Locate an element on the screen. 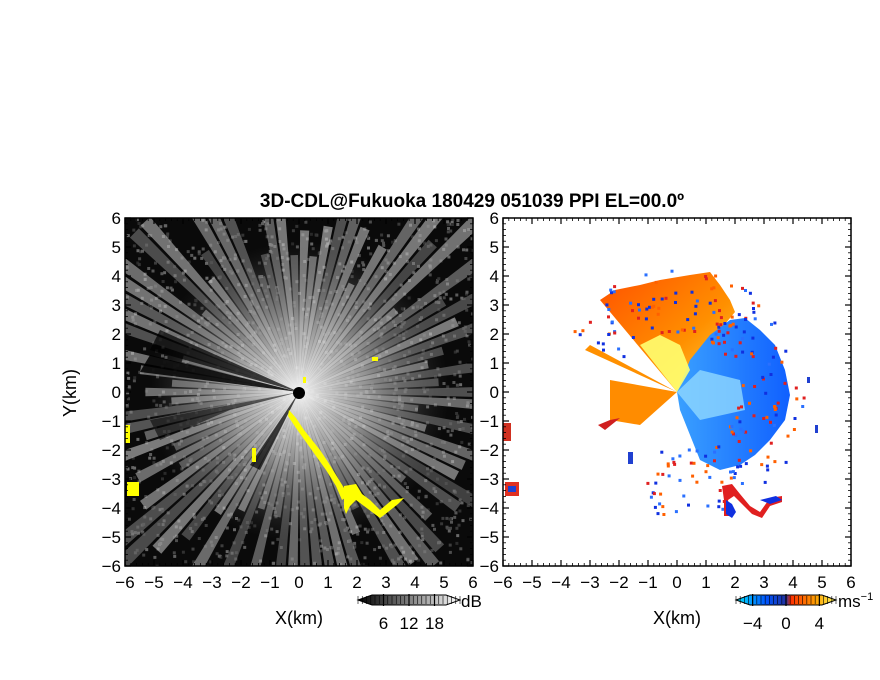 The width and height of the screenshot is (880, 680). snr-hard-target-echoes is located at coordinates (264, 437).